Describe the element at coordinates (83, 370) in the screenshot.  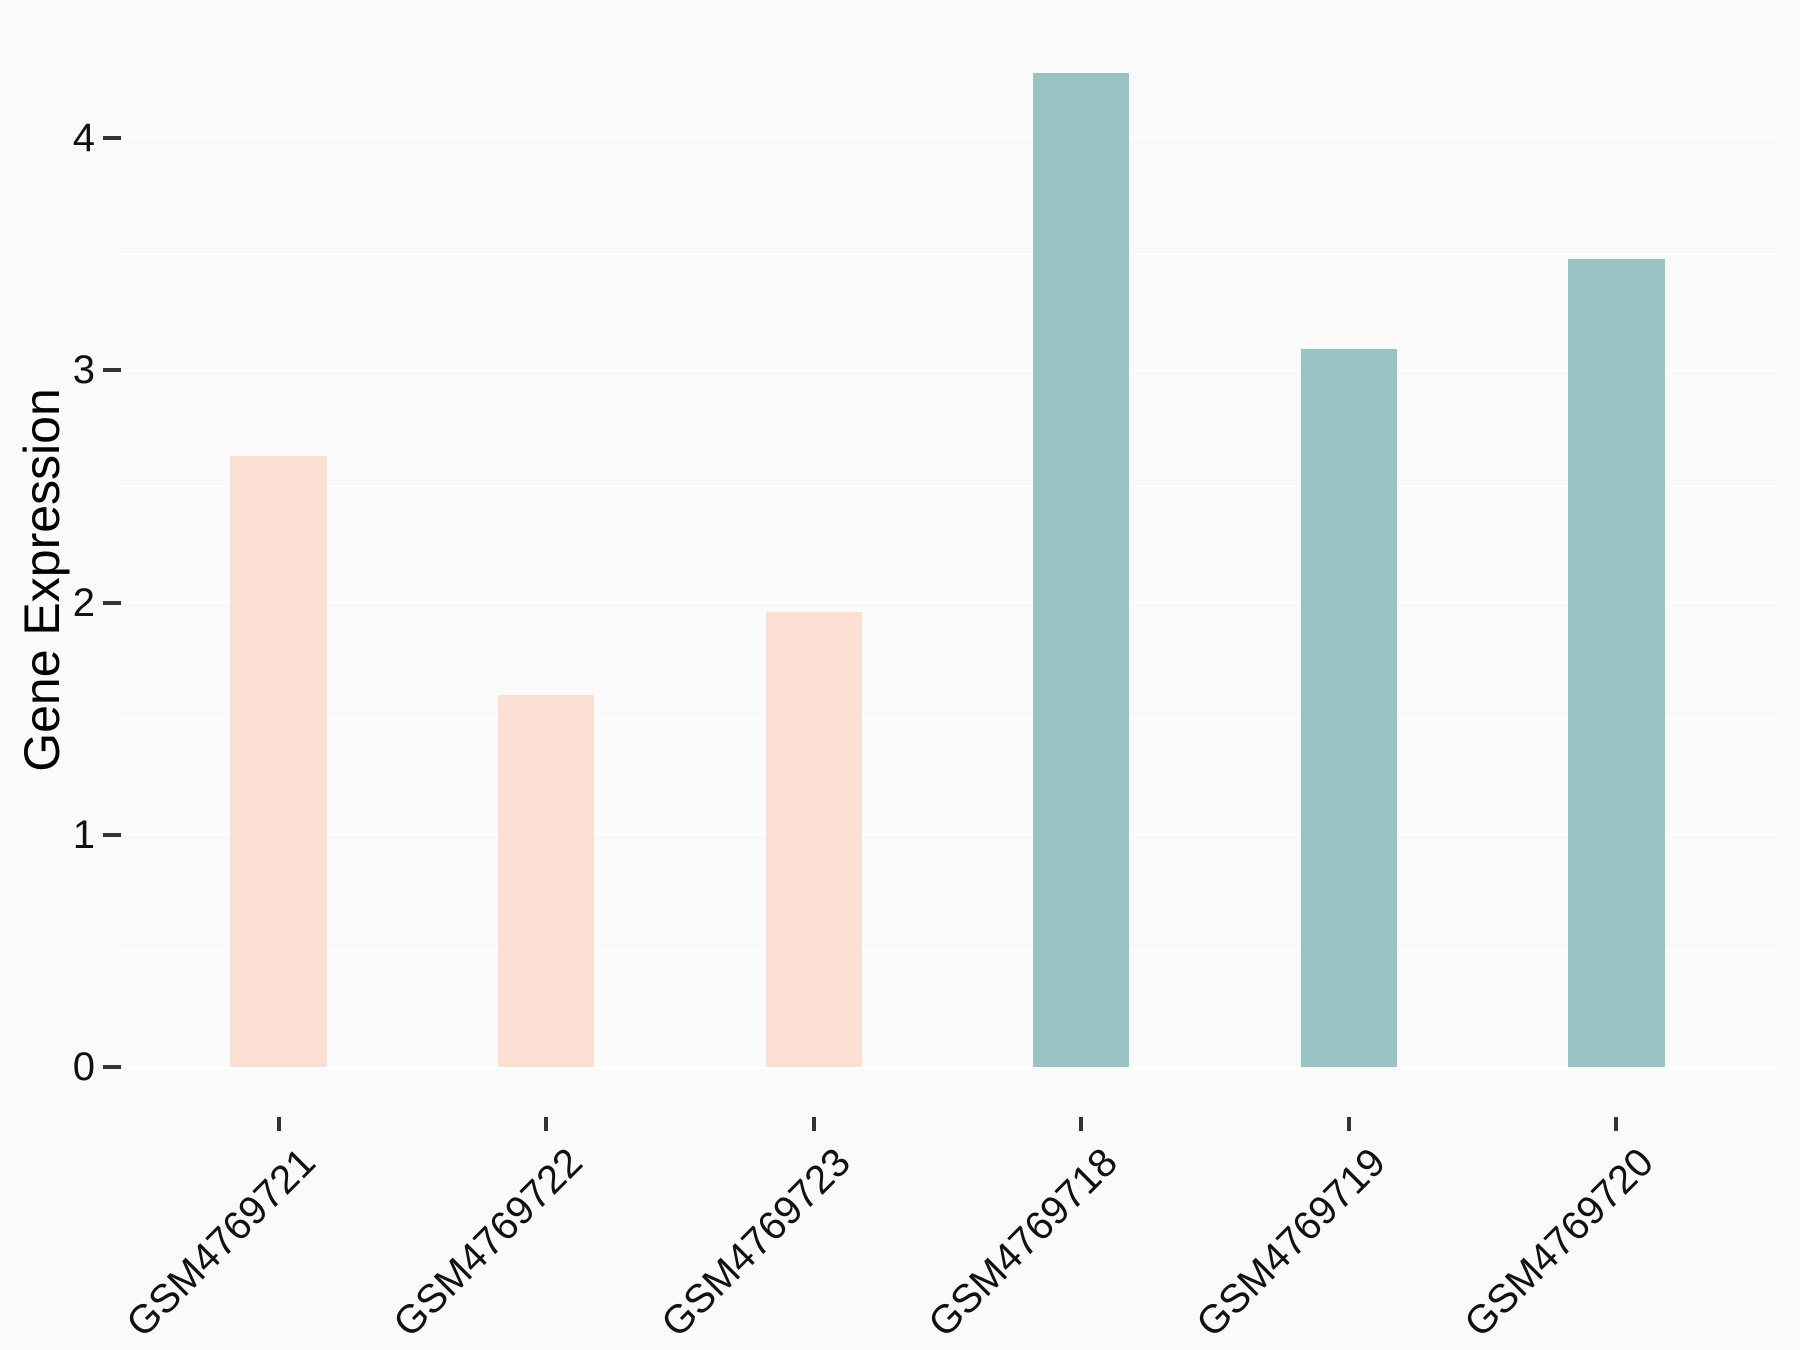
I see `y-tick-label: 3` at that location.